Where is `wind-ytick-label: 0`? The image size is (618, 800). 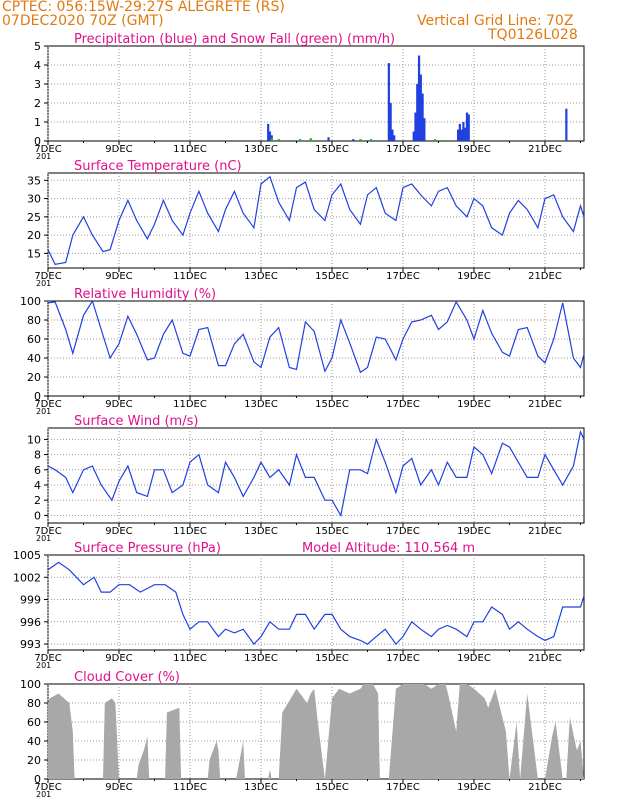 wind-ytick-label: 0 is located at coordinates (37, 515).